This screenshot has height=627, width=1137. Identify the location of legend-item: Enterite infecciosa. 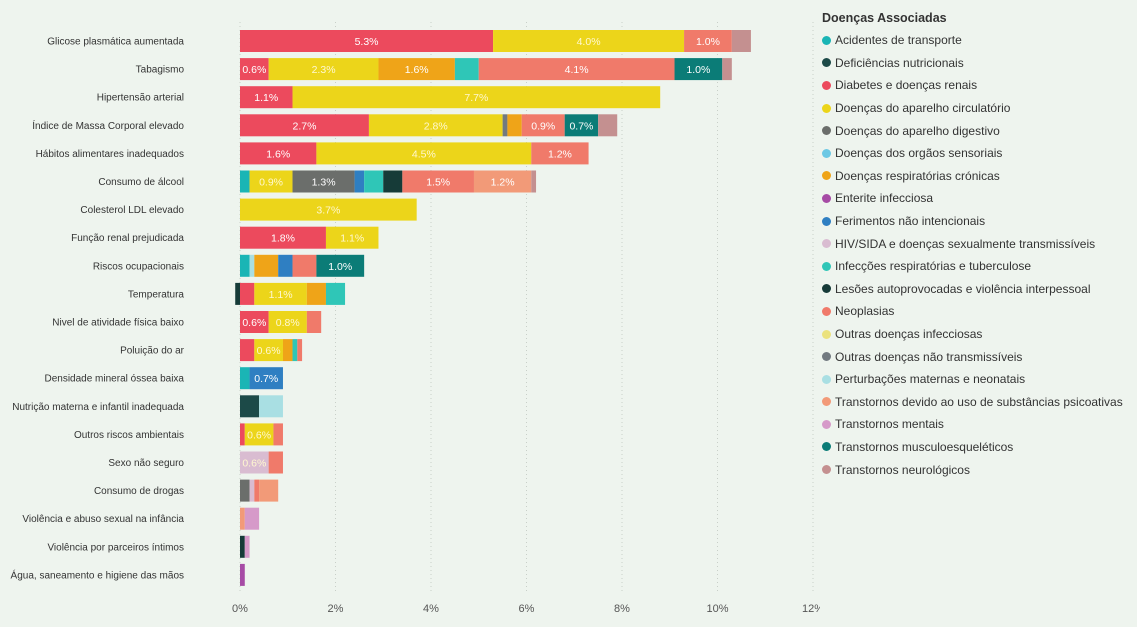
(978, 198).